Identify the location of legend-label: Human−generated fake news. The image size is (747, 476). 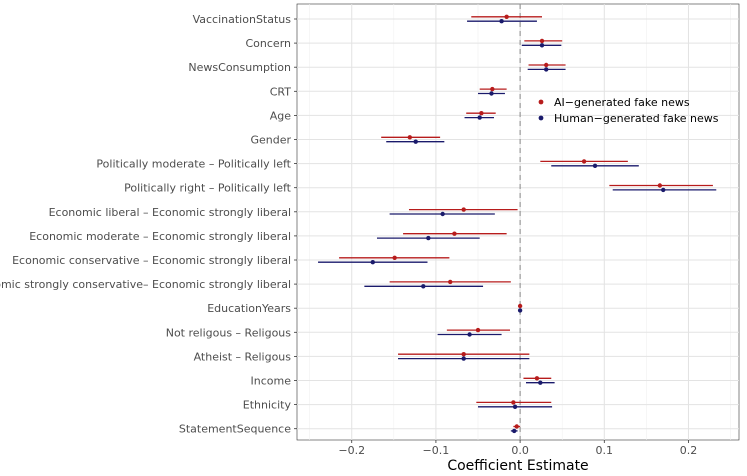
(636, 118).